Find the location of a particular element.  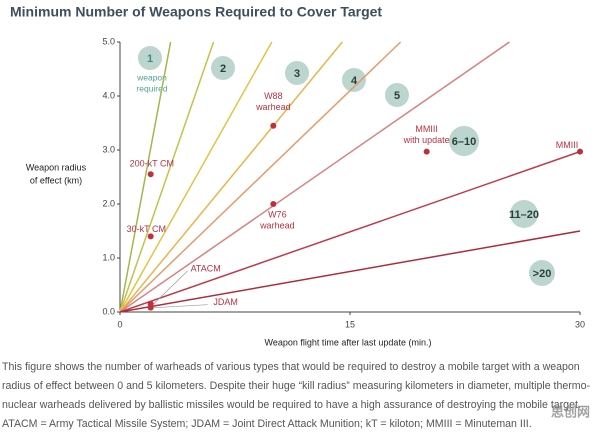

region-label: >20 is located at coordinates (542, 274).